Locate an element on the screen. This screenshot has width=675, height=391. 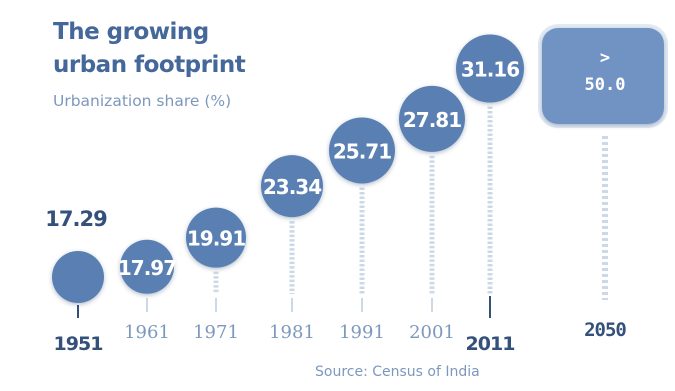
title-line-1: The growing is located at coordinates (131, 32).